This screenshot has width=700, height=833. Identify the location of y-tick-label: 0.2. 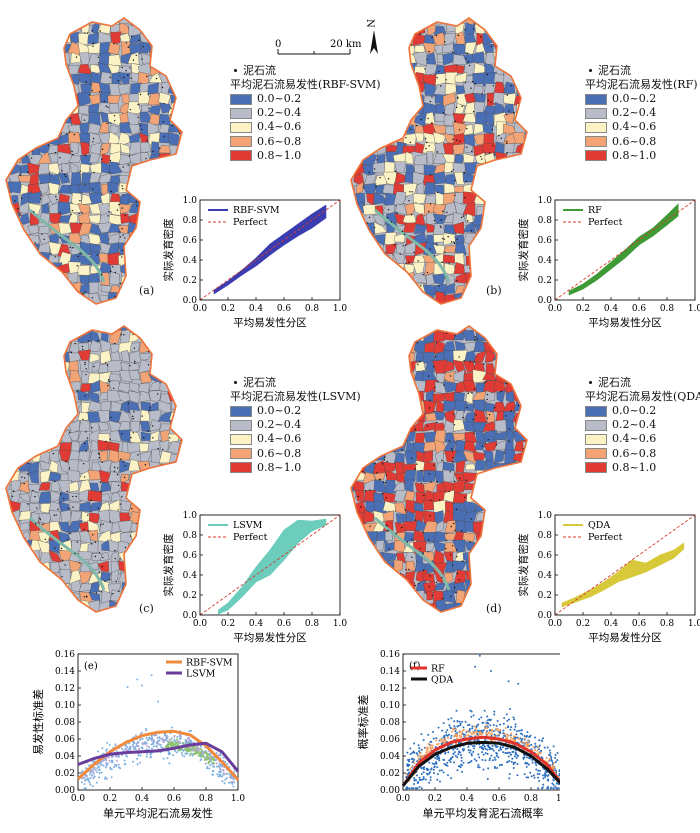
(190, 281).